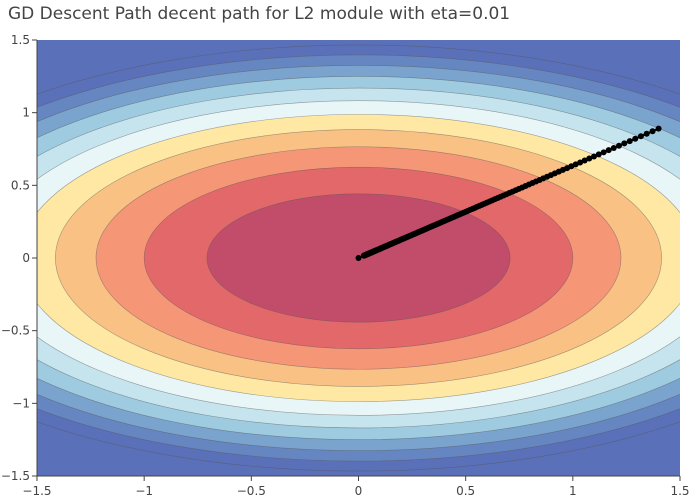  What do you see at coordinates (20, 185) in the screenshot?
I see `y-tick-label: 0.5` at bounding box center [20, 185].